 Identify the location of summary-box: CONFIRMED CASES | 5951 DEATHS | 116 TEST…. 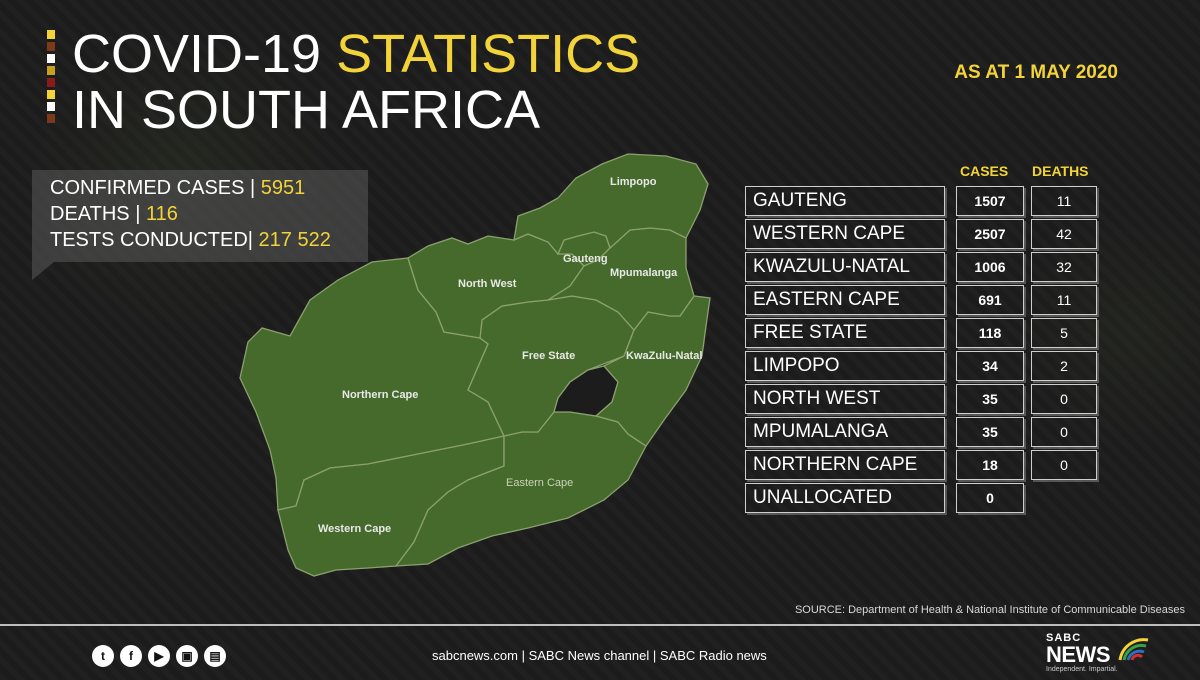
(200, 216).